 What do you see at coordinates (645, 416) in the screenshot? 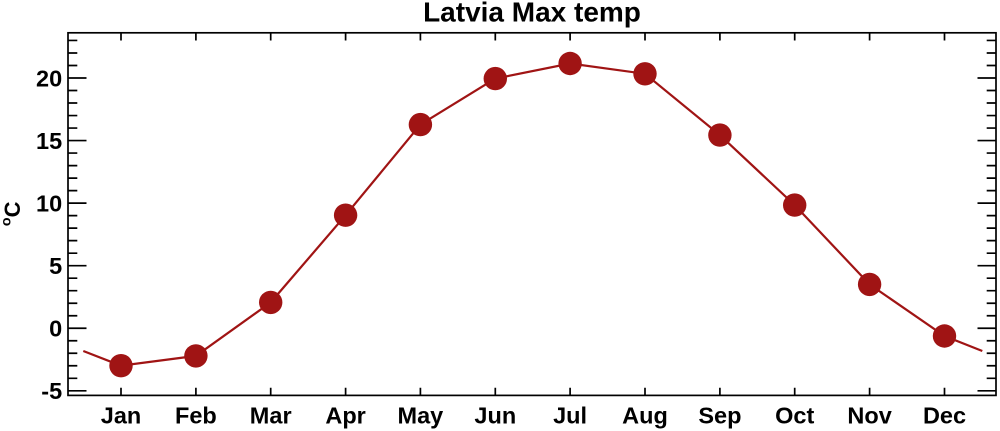
I see `svg-text: Aug` at bounding box center [645, 416].